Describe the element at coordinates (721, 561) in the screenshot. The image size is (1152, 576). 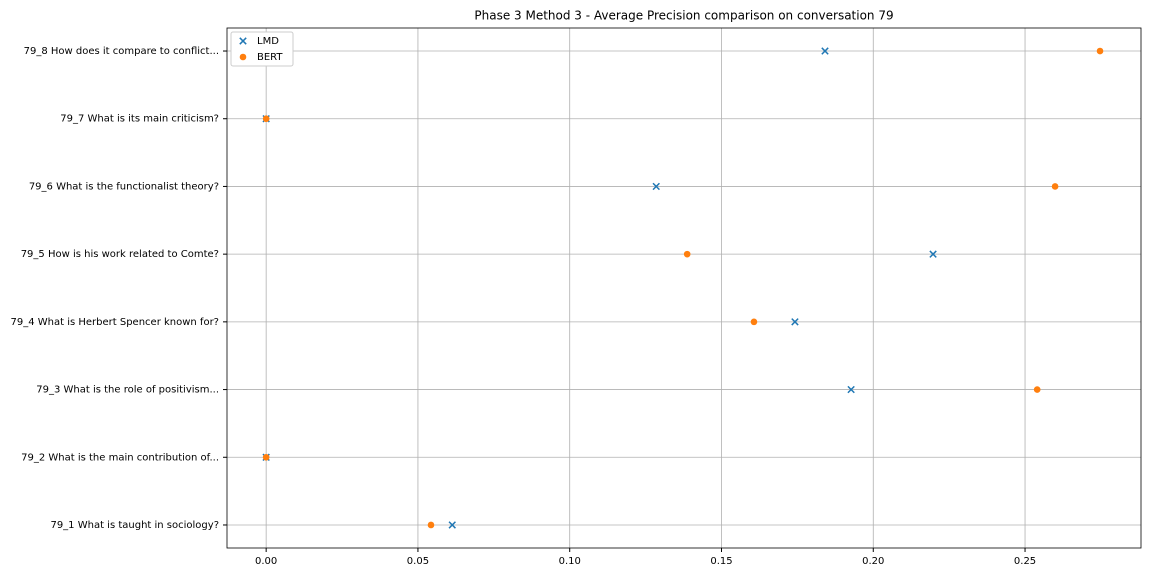
I see `x-tick-label: 0.15` at that location.